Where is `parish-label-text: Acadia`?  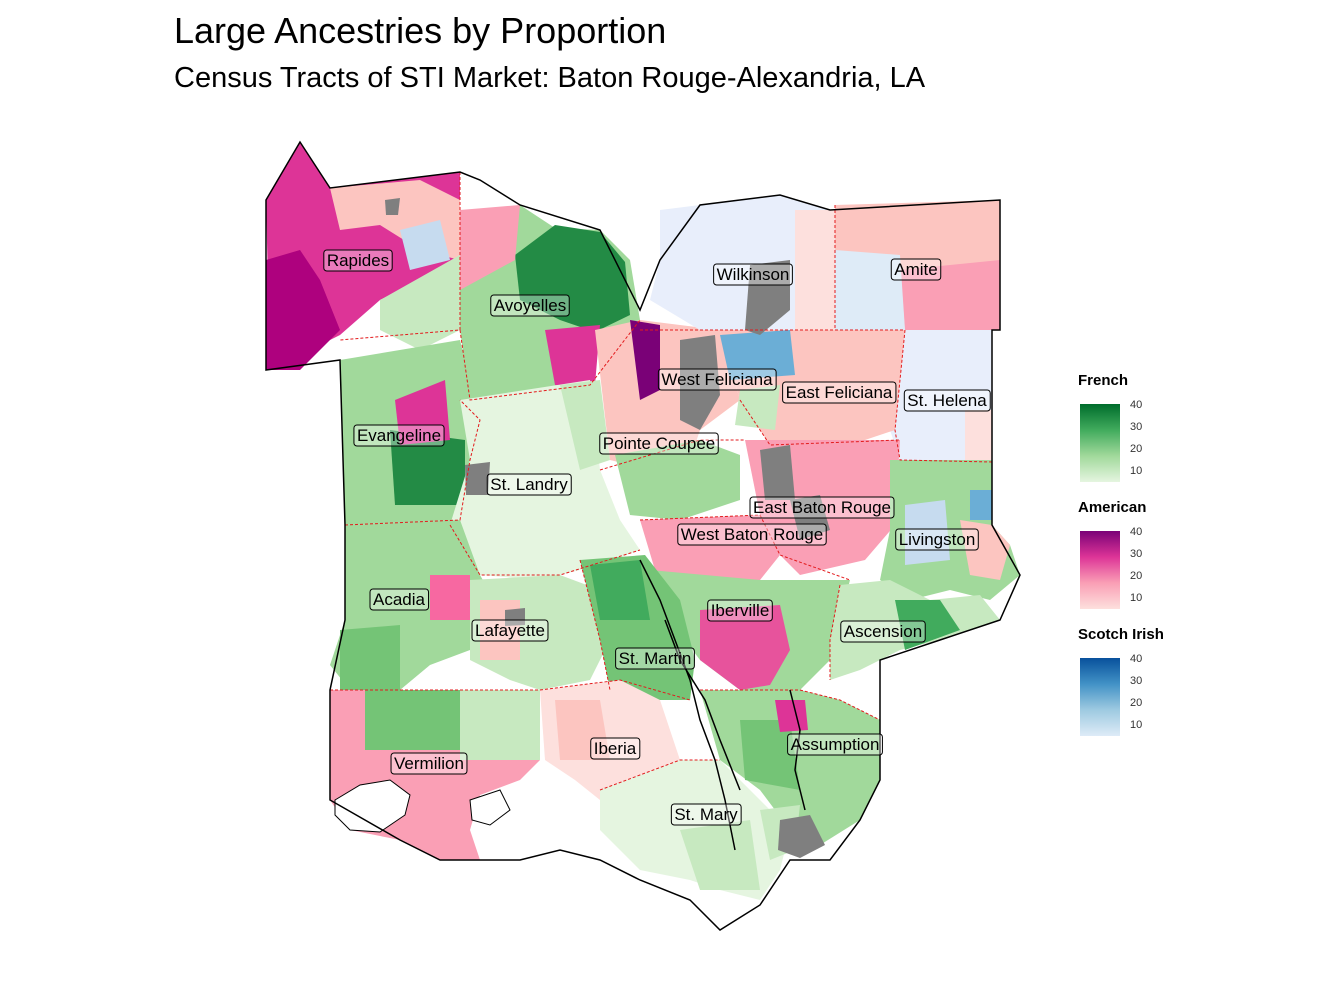
parish-label-text: Acadia is located at coordinates (399, 599).